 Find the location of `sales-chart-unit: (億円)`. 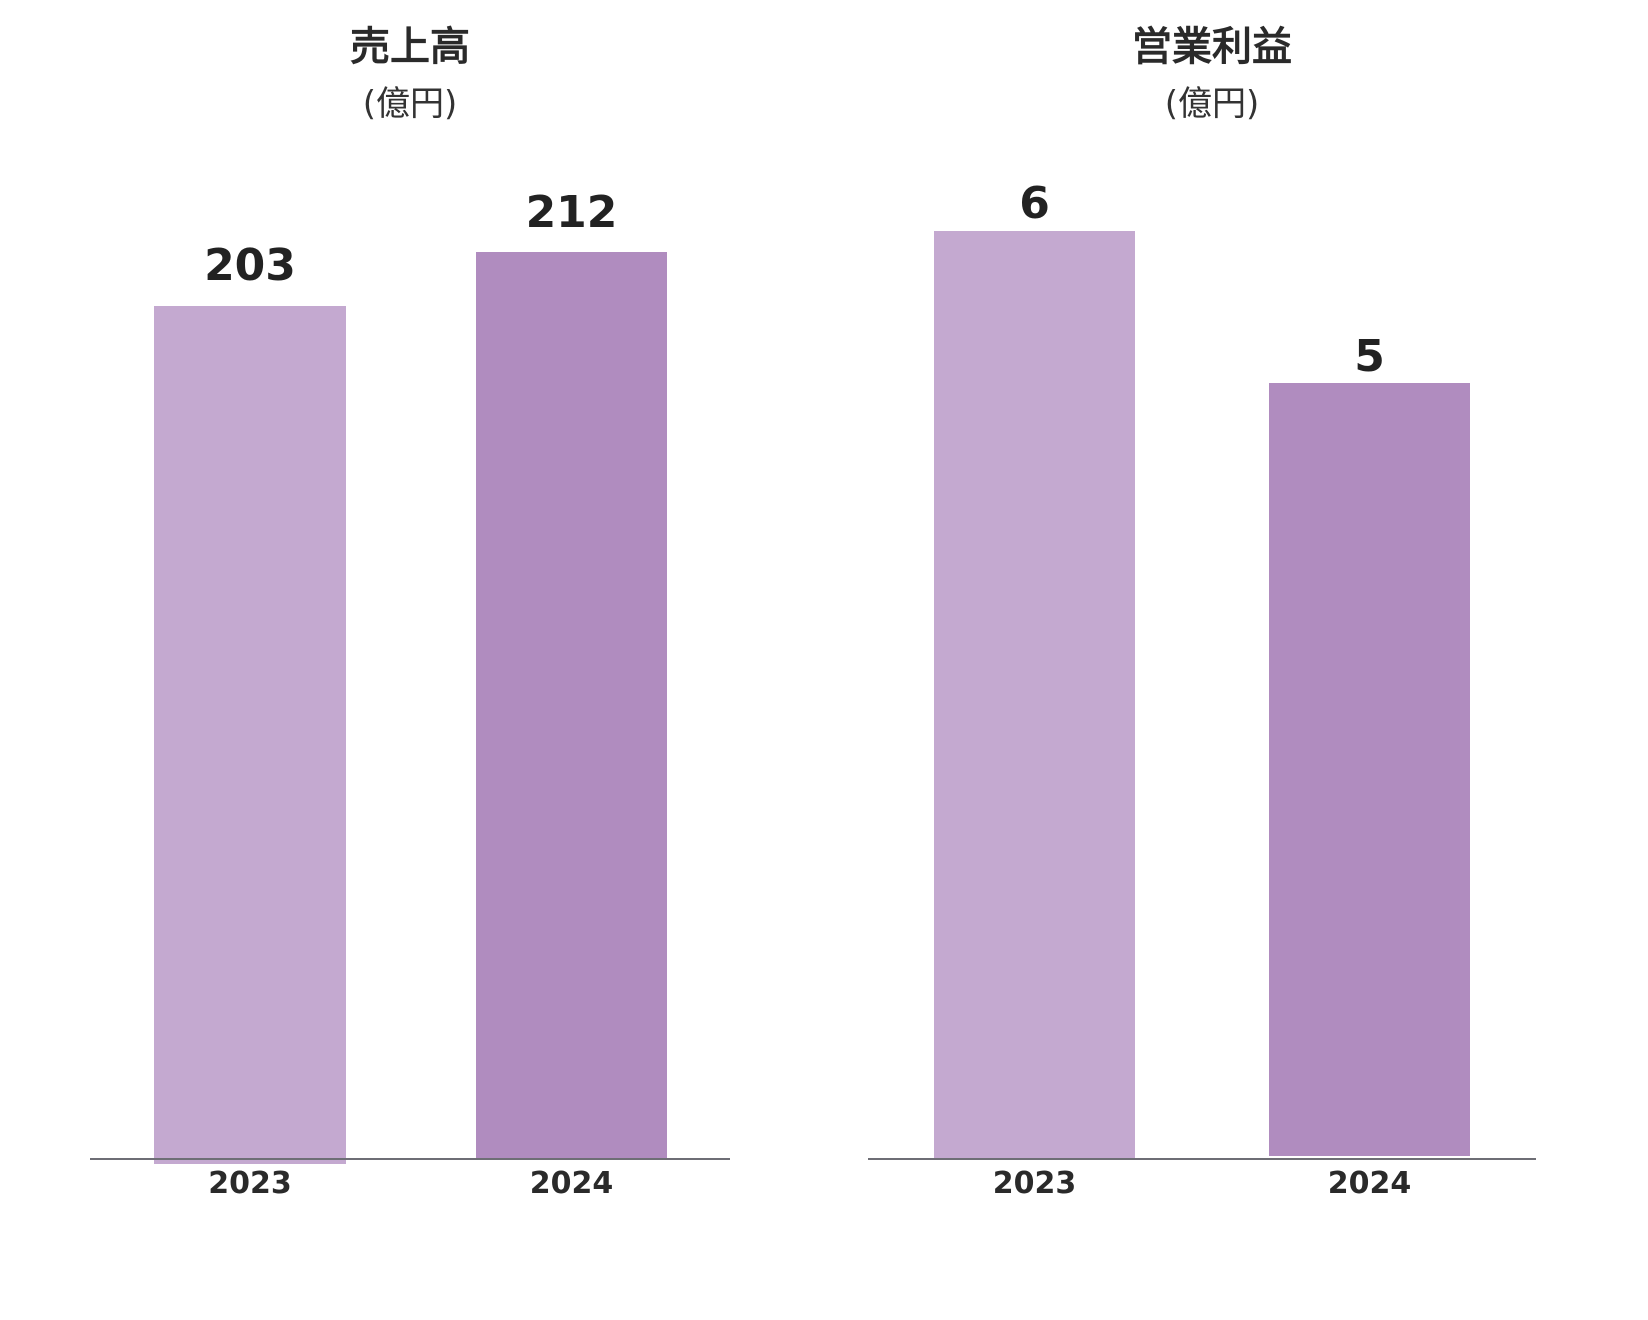

sales-chart-unit: (億円) is located at coordinates (410, 104).